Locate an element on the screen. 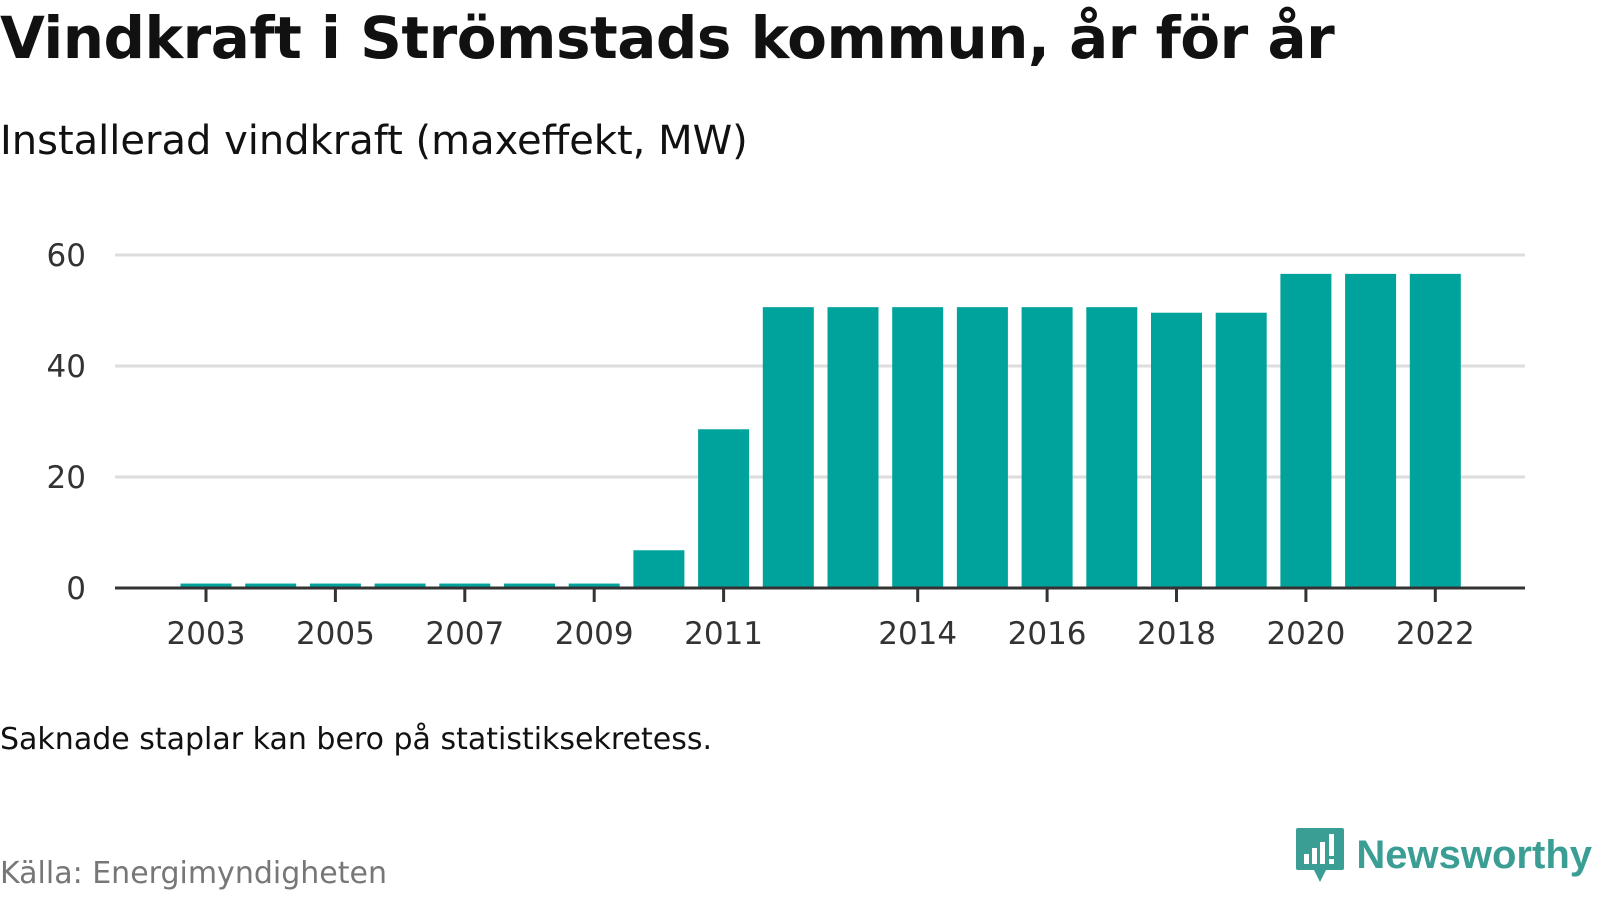 The height and width of the screenshot is (900, 1600). x-tick-label: 2022 is located at coordinates (1435, 634).